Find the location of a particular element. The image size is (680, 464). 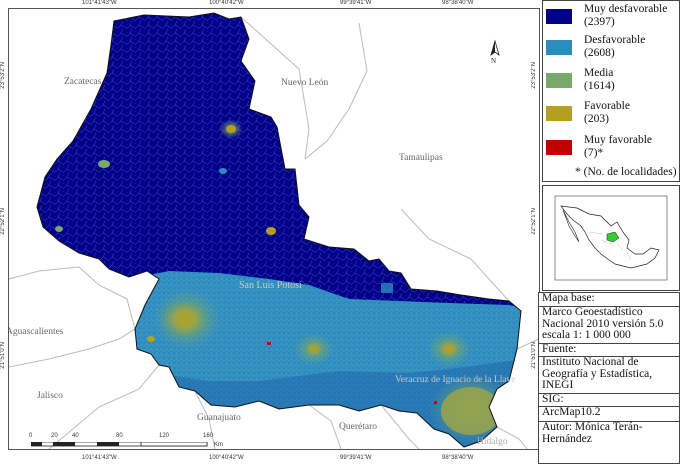

legend-label: Muy desfavorable is located at coordinates (626, 9).